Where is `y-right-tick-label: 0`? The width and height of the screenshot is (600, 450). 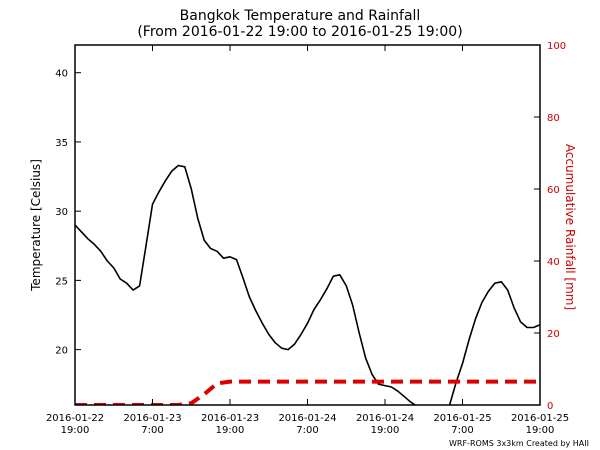 y-right-tick-label: 0 is located at coordinates (550, 406).